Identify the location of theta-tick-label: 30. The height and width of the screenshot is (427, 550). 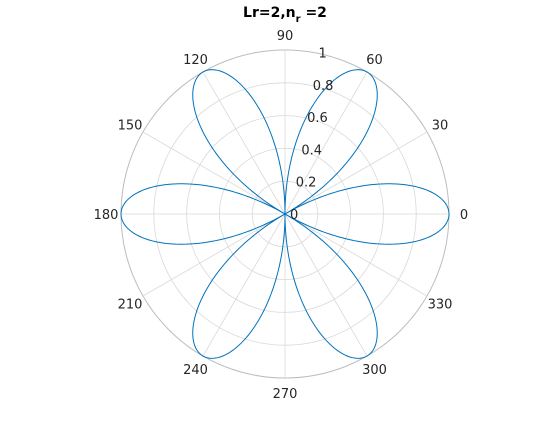
(440, 126).